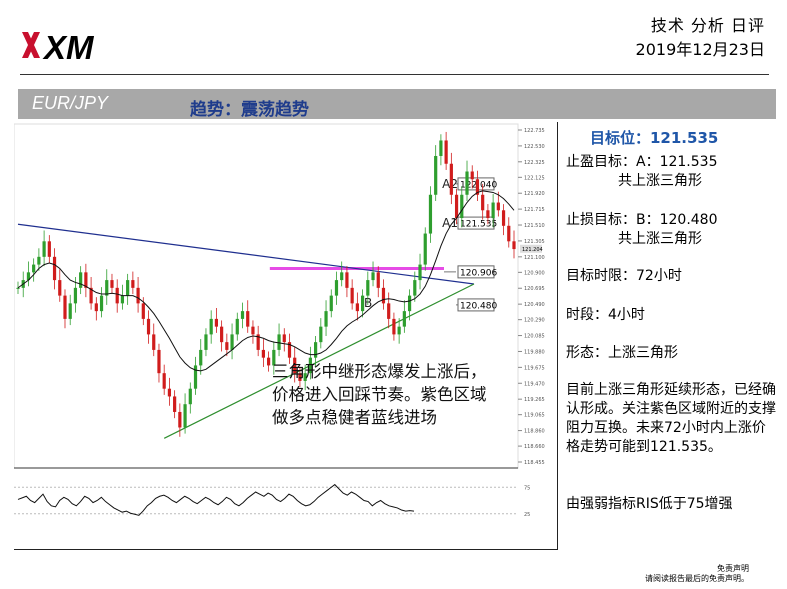 The height and width of the screenshot is (589, 787). I want to click on green-line, so click(319, 361).